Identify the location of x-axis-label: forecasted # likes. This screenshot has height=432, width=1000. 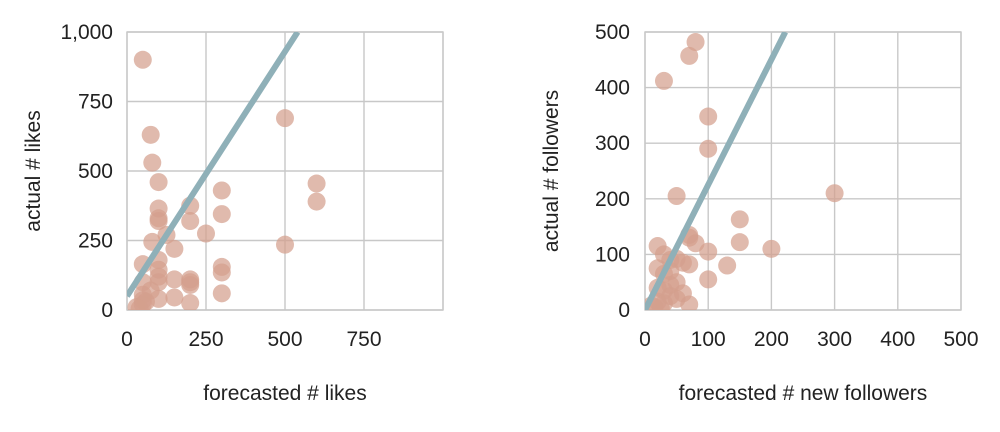
(284, 393).